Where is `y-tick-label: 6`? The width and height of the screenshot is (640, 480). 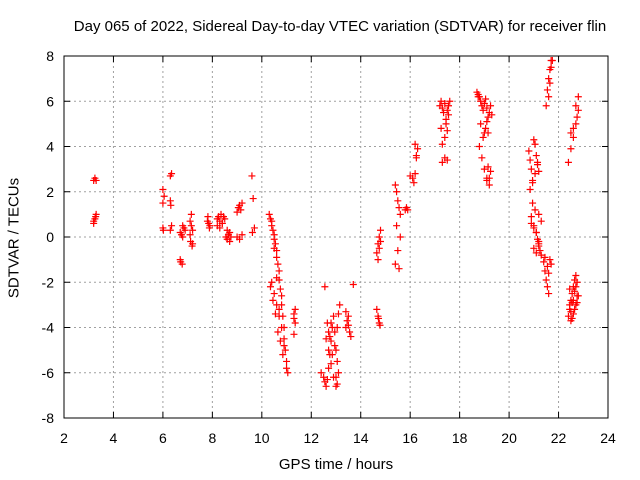 y-tick-label: 6 is located at coordinates (50, 101).